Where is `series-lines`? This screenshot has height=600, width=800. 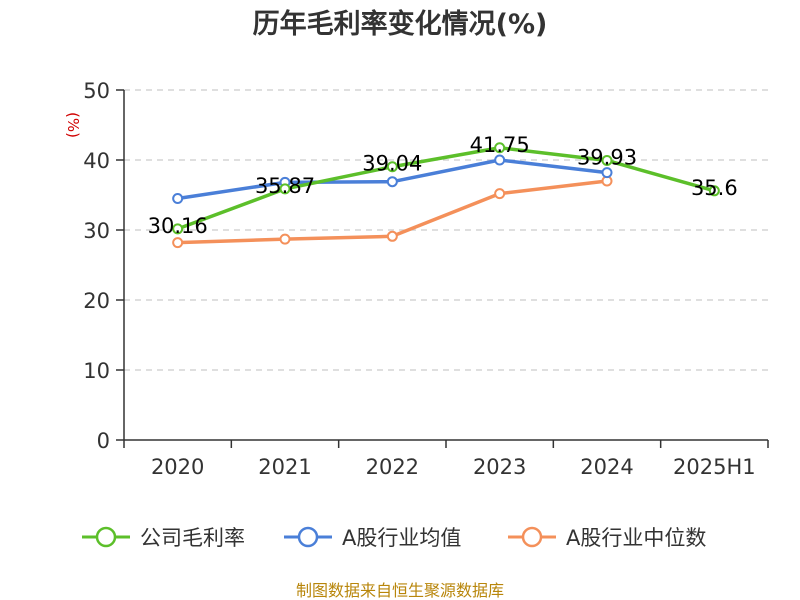
series-lines is located at coordinates (446, 195).